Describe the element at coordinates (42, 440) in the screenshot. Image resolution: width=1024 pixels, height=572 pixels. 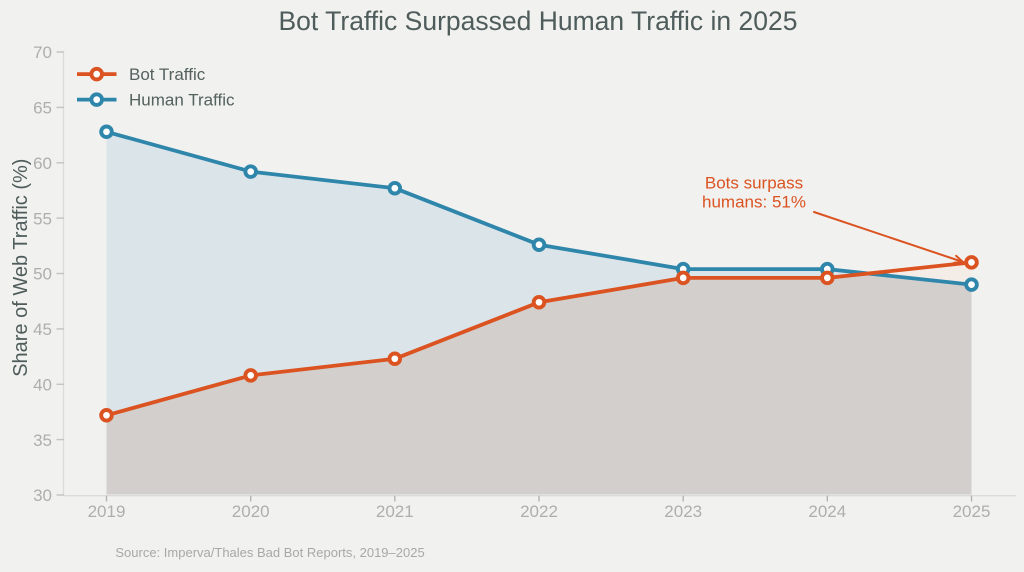
I see `svg-text: 35` at that location.